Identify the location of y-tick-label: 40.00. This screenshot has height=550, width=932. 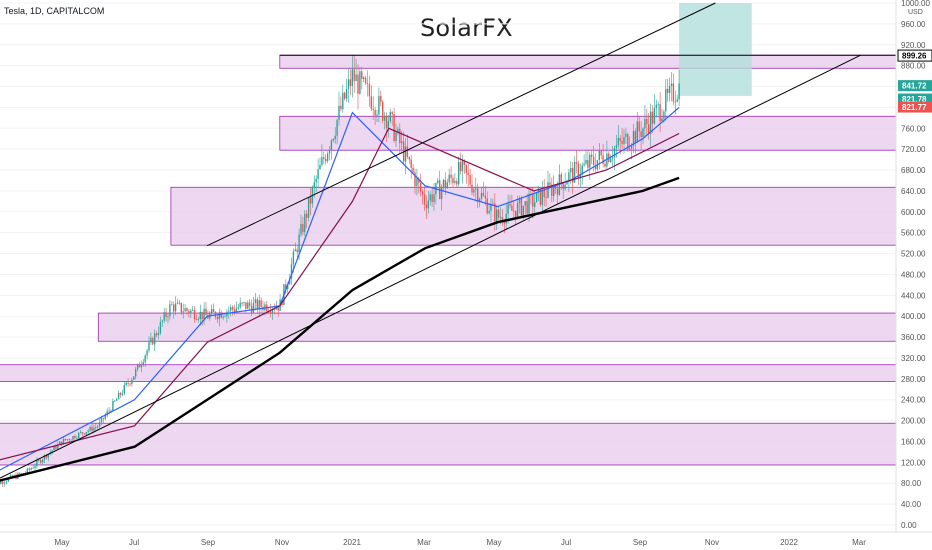
(911, 504).